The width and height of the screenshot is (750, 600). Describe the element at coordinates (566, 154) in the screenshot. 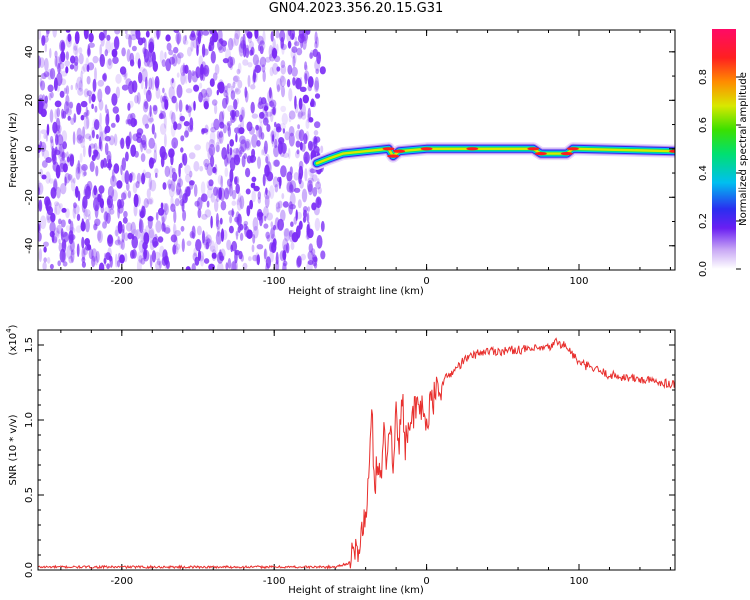

I see `signal-hotspot` at that location.